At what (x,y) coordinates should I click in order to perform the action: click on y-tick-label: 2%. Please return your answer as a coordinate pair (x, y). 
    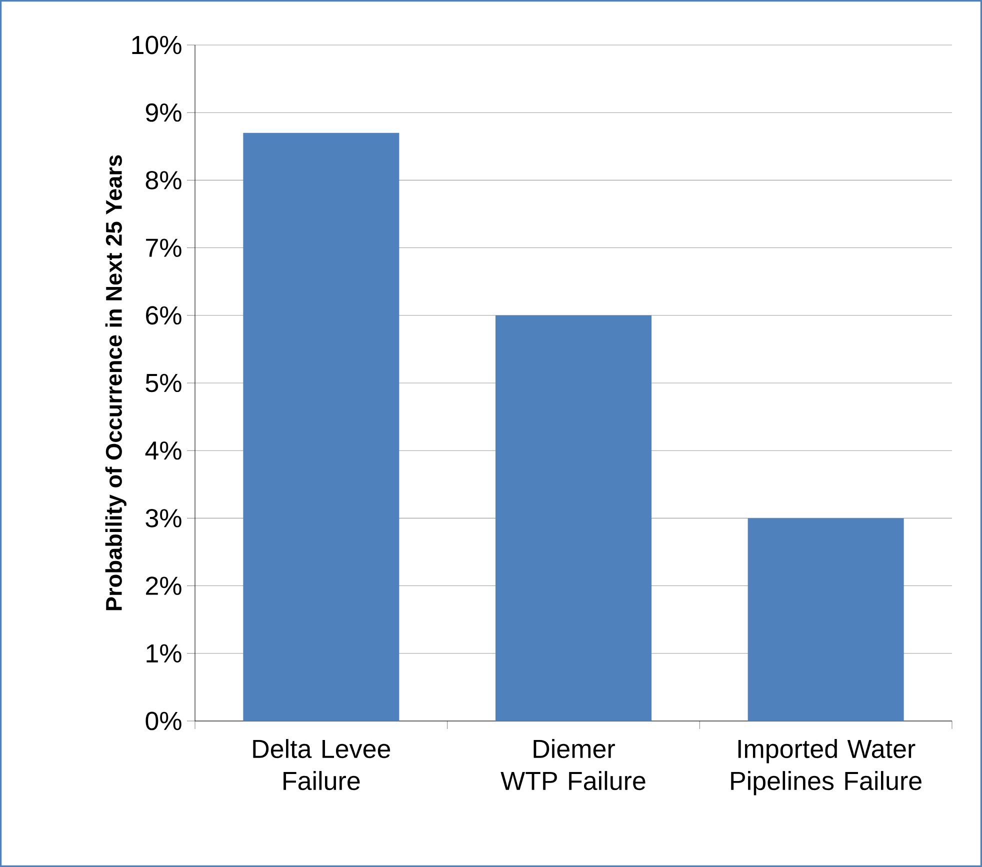
    Looking at the image, I should click on (164, 585).